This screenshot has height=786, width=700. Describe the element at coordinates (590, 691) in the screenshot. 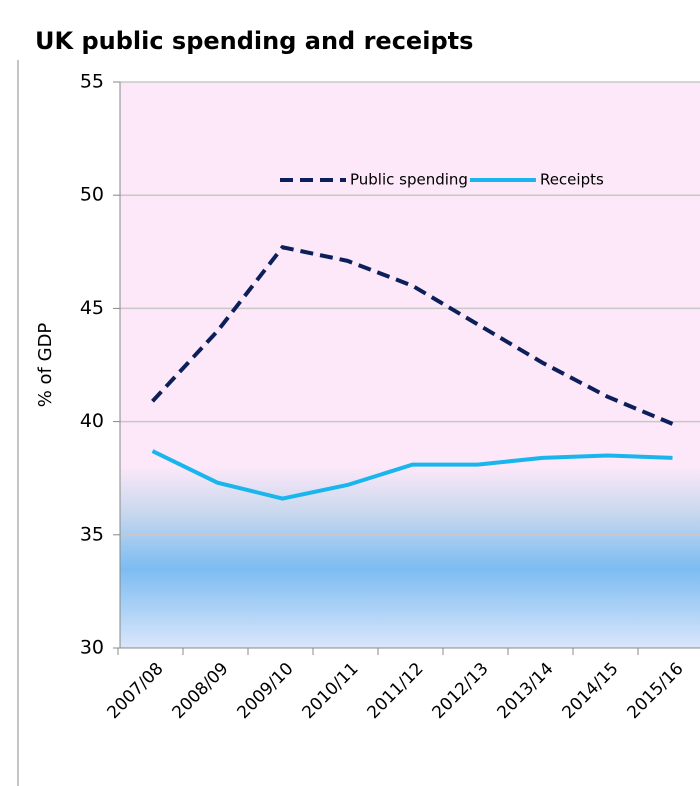

I see `x-tick-label: 2014/15` at that location.